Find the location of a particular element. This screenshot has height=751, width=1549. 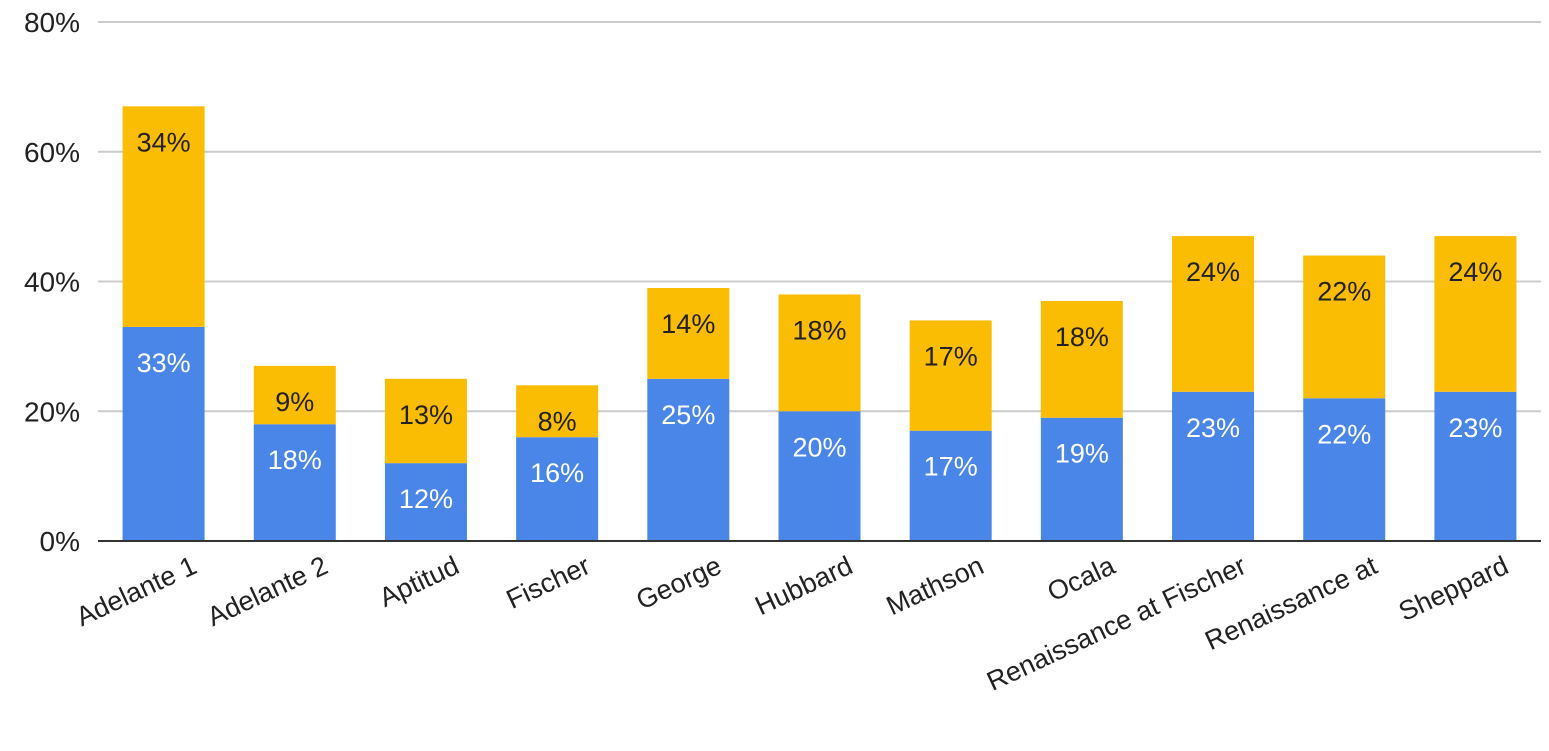

data-label: 34% is located at coordinates (164, 142).